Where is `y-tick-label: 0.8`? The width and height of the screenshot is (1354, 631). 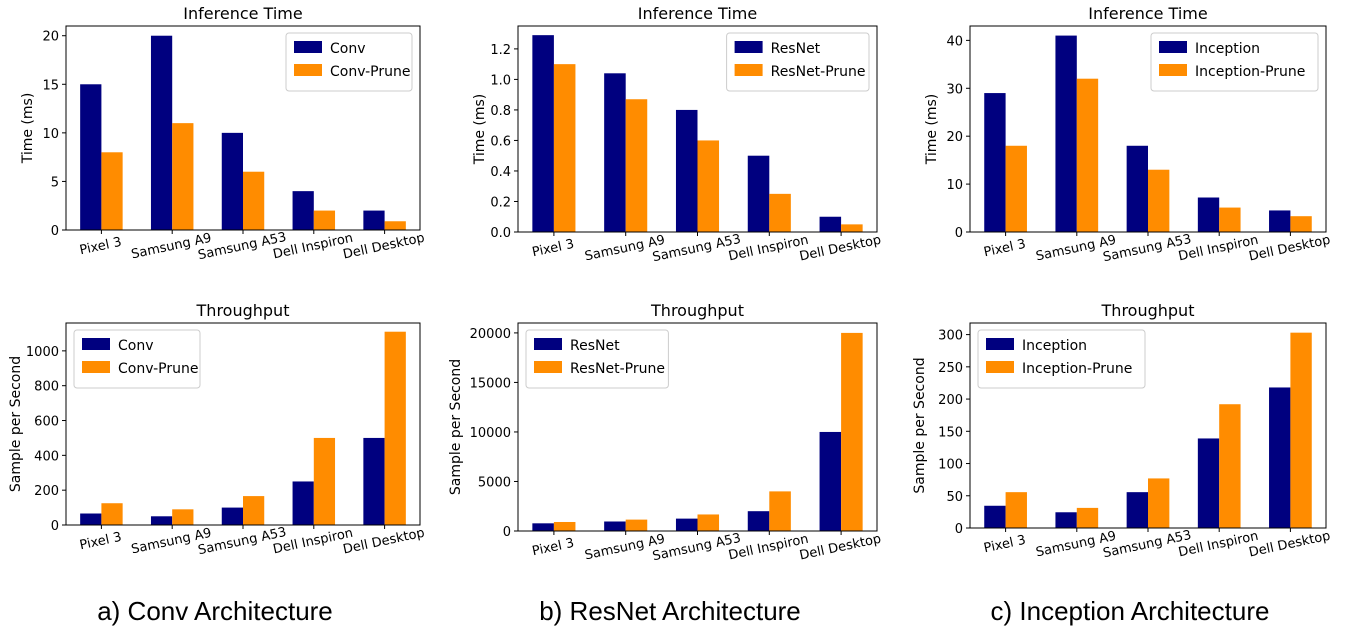 y-tick-label: 0.8 is located at coordinates (500, 111).